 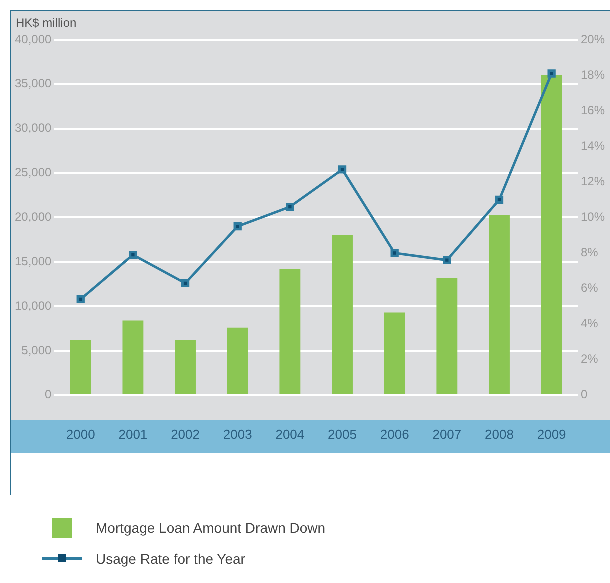 What do you see at coordinates (133, 434) in the screenshot?
I see `x-tick-label: 2001` at bounding box center [133, 434].